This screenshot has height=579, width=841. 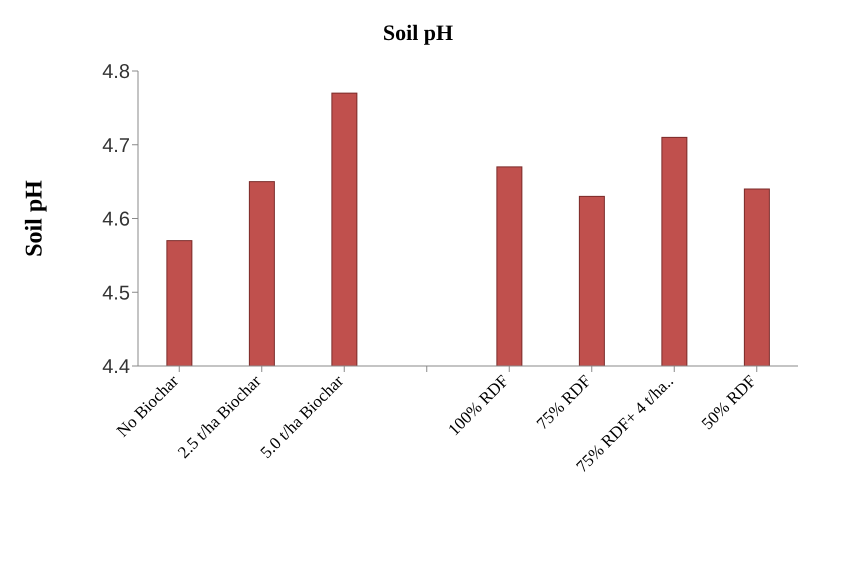 What do you see at coordinates (116, 145) in the screenshot?
I see `y-tick-label: 4.7` at bounding box center [116, 145].